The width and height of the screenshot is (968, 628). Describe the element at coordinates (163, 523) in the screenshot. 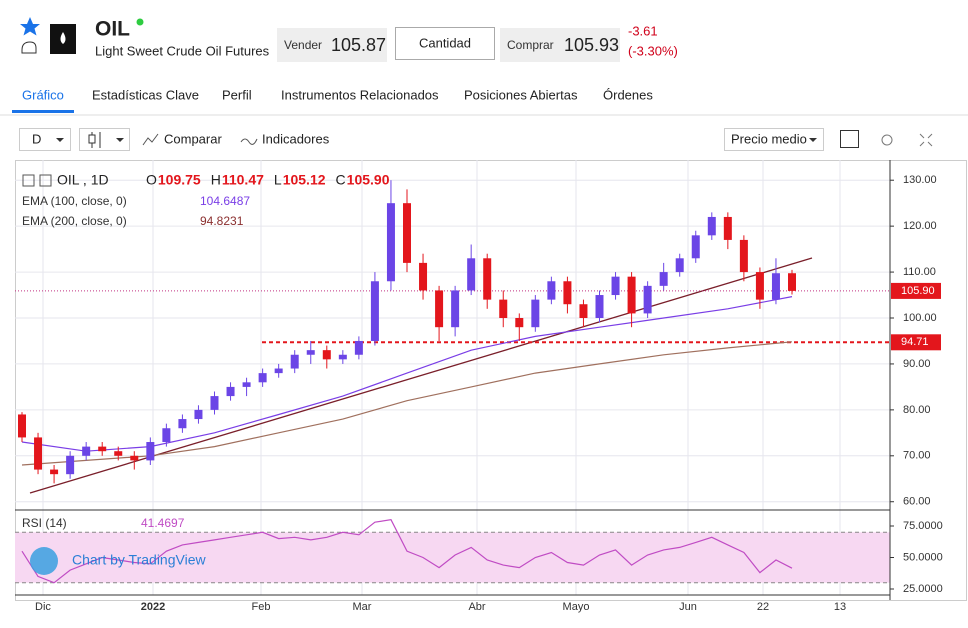

I see `rsi-value: 41.4697` at that location.